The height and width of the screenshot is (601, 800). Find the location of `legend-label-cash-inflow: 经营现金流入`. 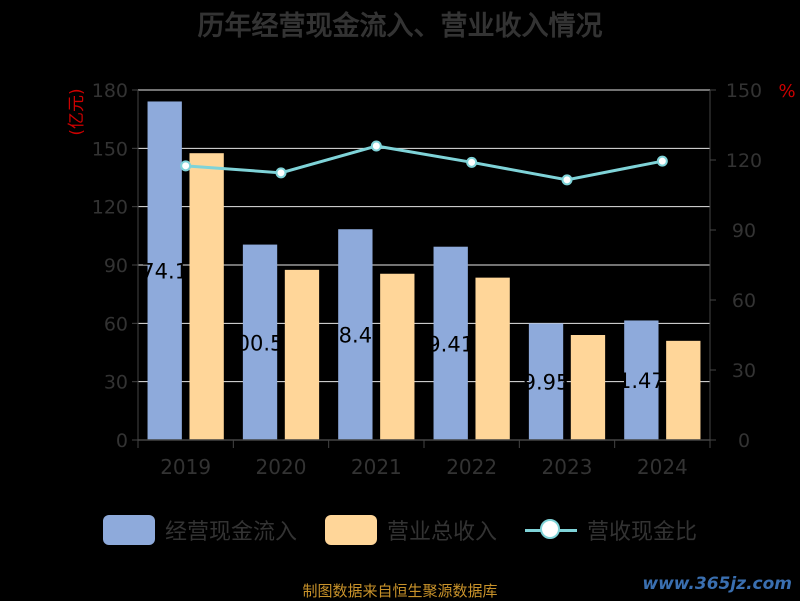

legend-label-cash-inflow: 经营现金流入 is located at coordinates (230, 532).